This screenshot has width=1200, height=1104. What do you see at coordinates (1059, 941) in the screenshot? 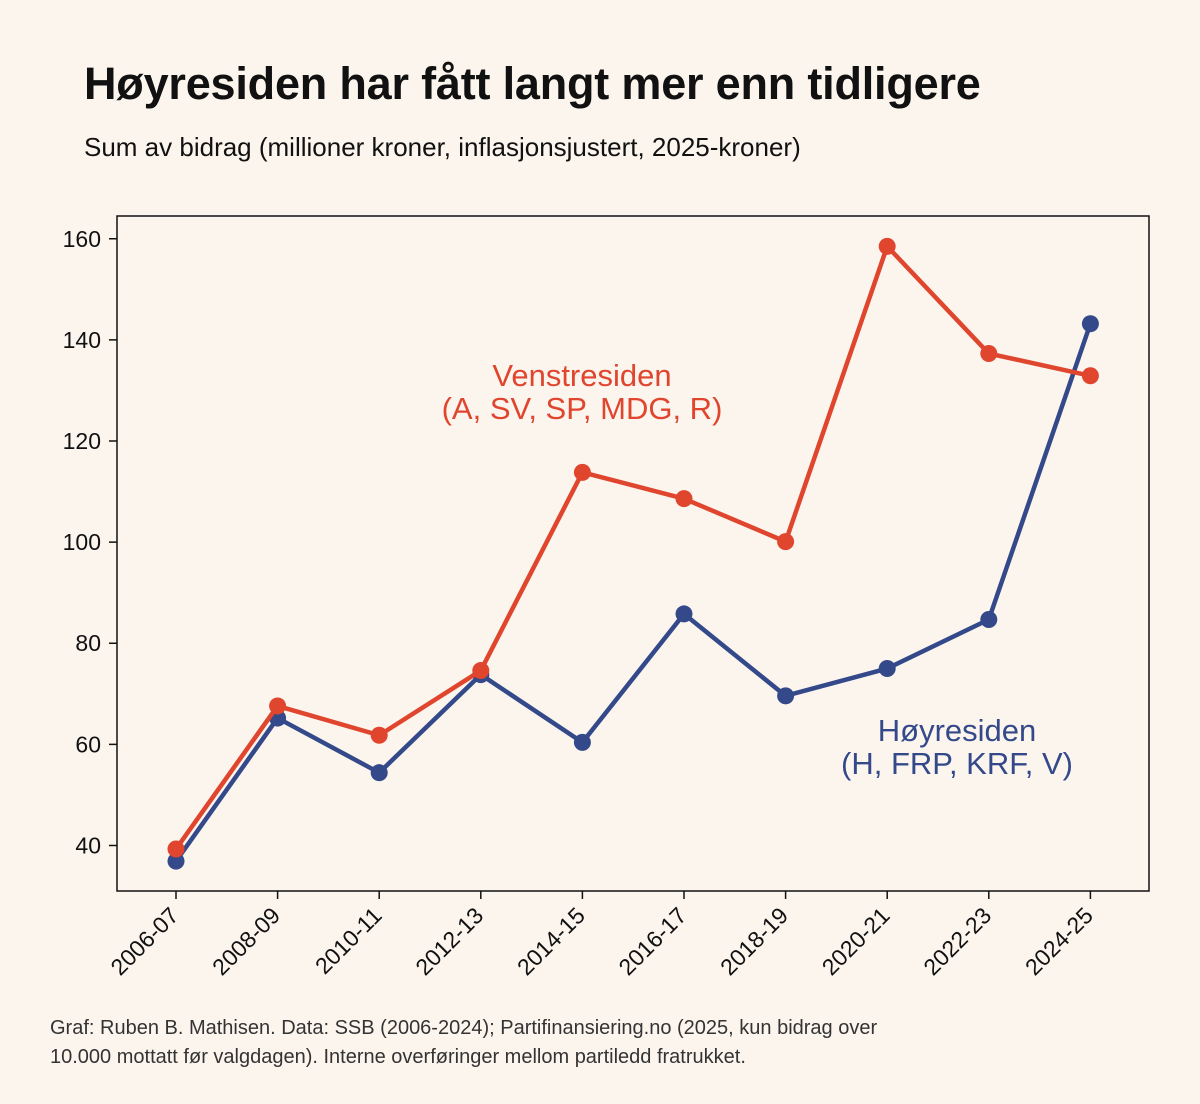
I see `x-tick-label: 2024-25` at bounding box center [1059, 941].